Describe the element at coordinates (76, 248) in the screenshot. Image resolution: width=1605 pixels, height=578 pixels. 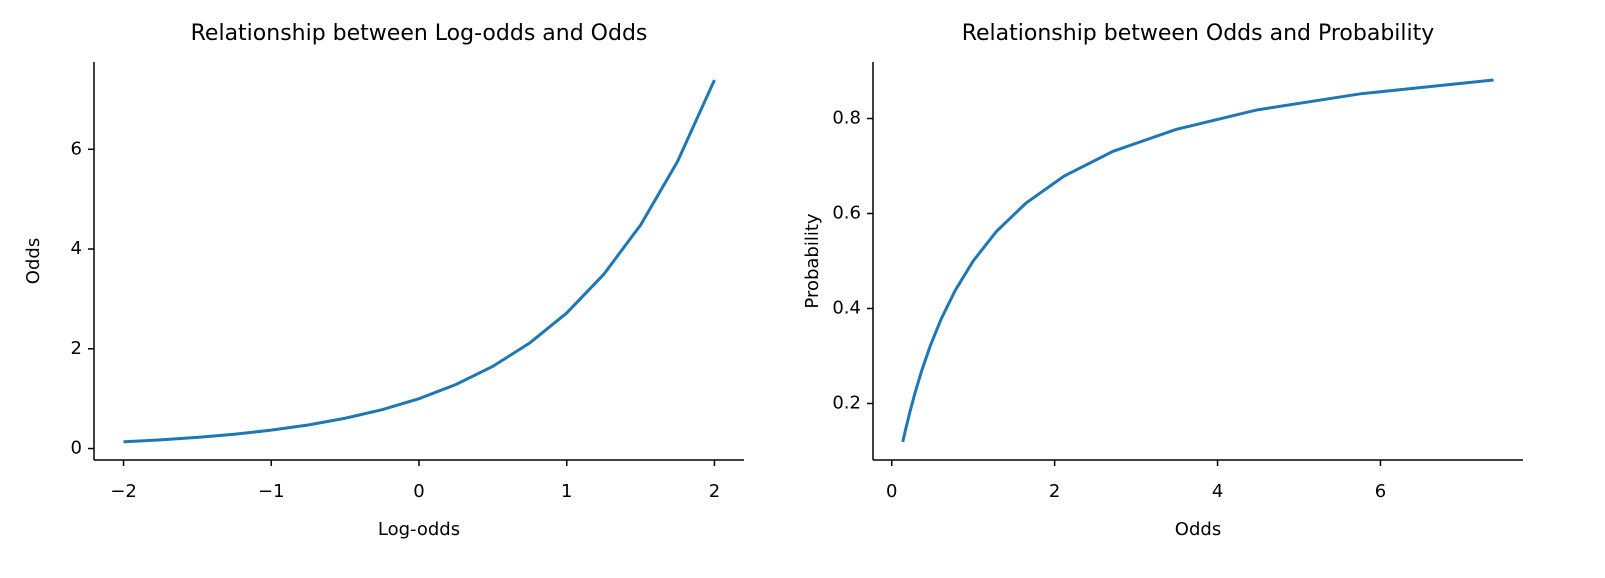
I see `y-tick-label: 4` at that location.